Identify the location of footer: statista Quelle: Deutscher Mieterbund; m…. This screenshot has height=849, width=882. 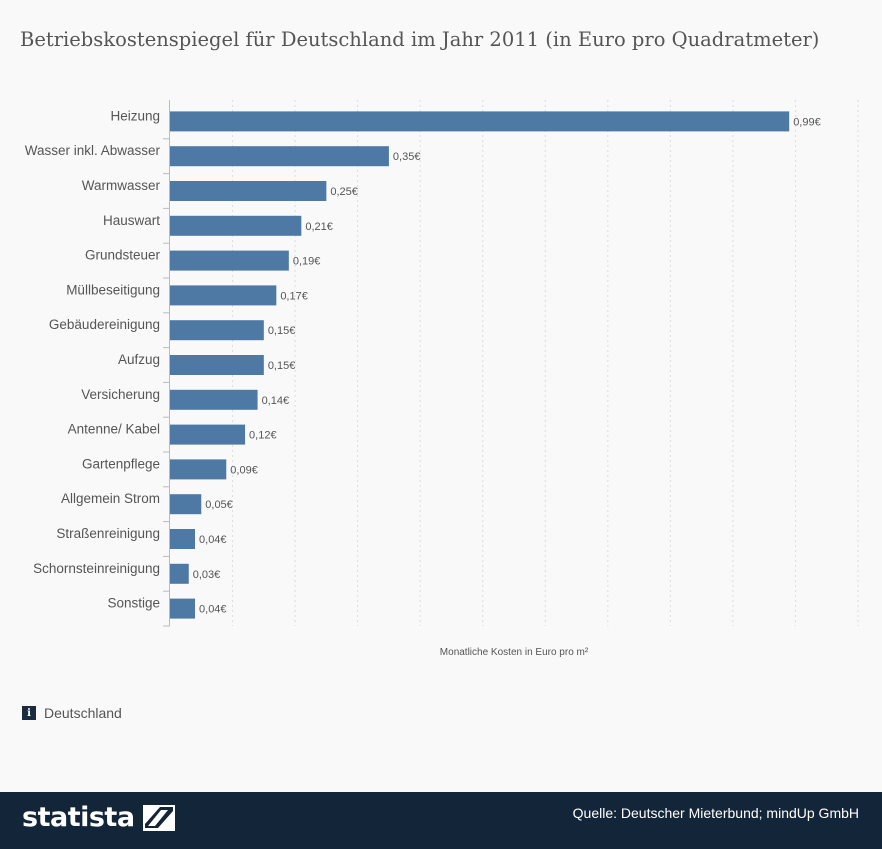
(441, 820).